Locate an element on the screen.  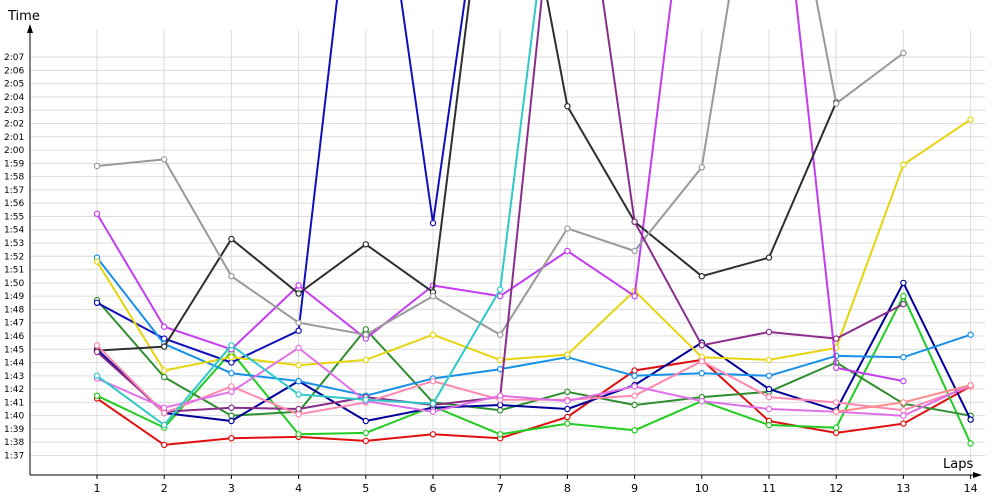
x-tick-label: 8 is located at coordinates (567, 488).